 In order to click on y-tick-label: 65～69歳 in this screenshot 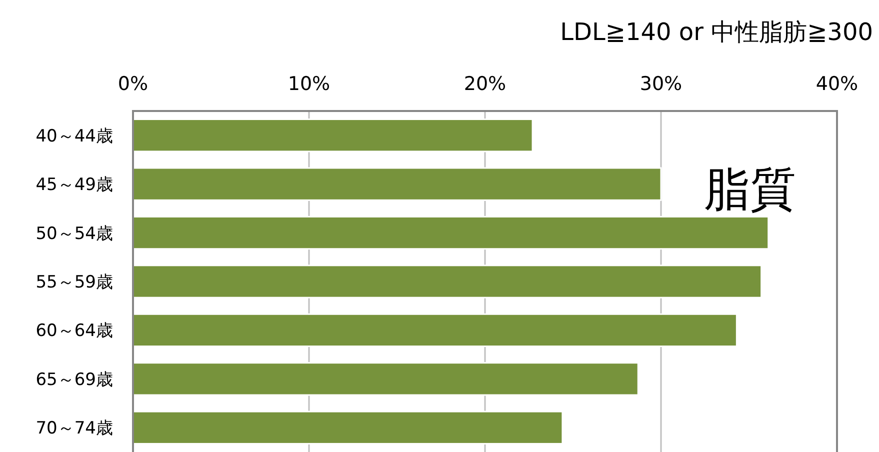, I will do `click(74, 380)`.